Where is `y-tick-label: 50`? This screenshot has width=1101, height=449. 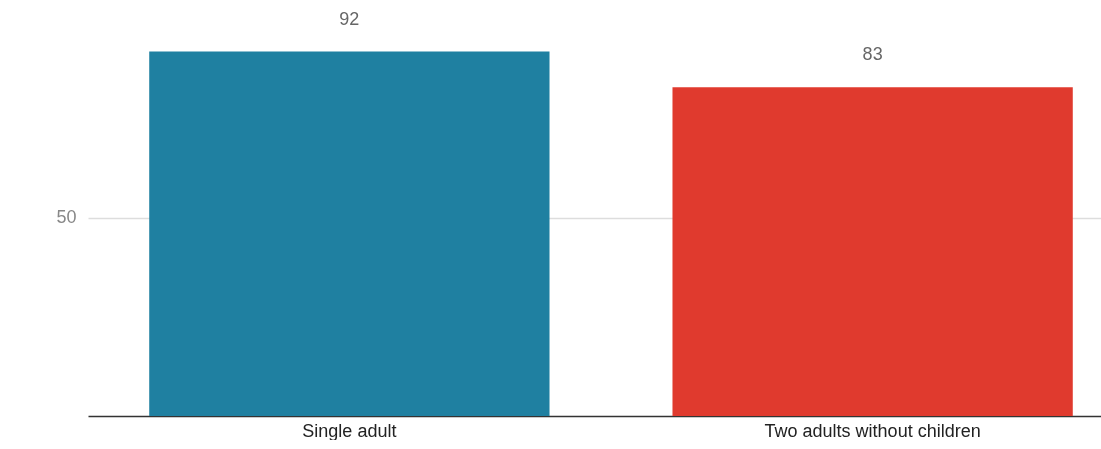 y-tick-label: 50 is located at coordinates (66, 217).